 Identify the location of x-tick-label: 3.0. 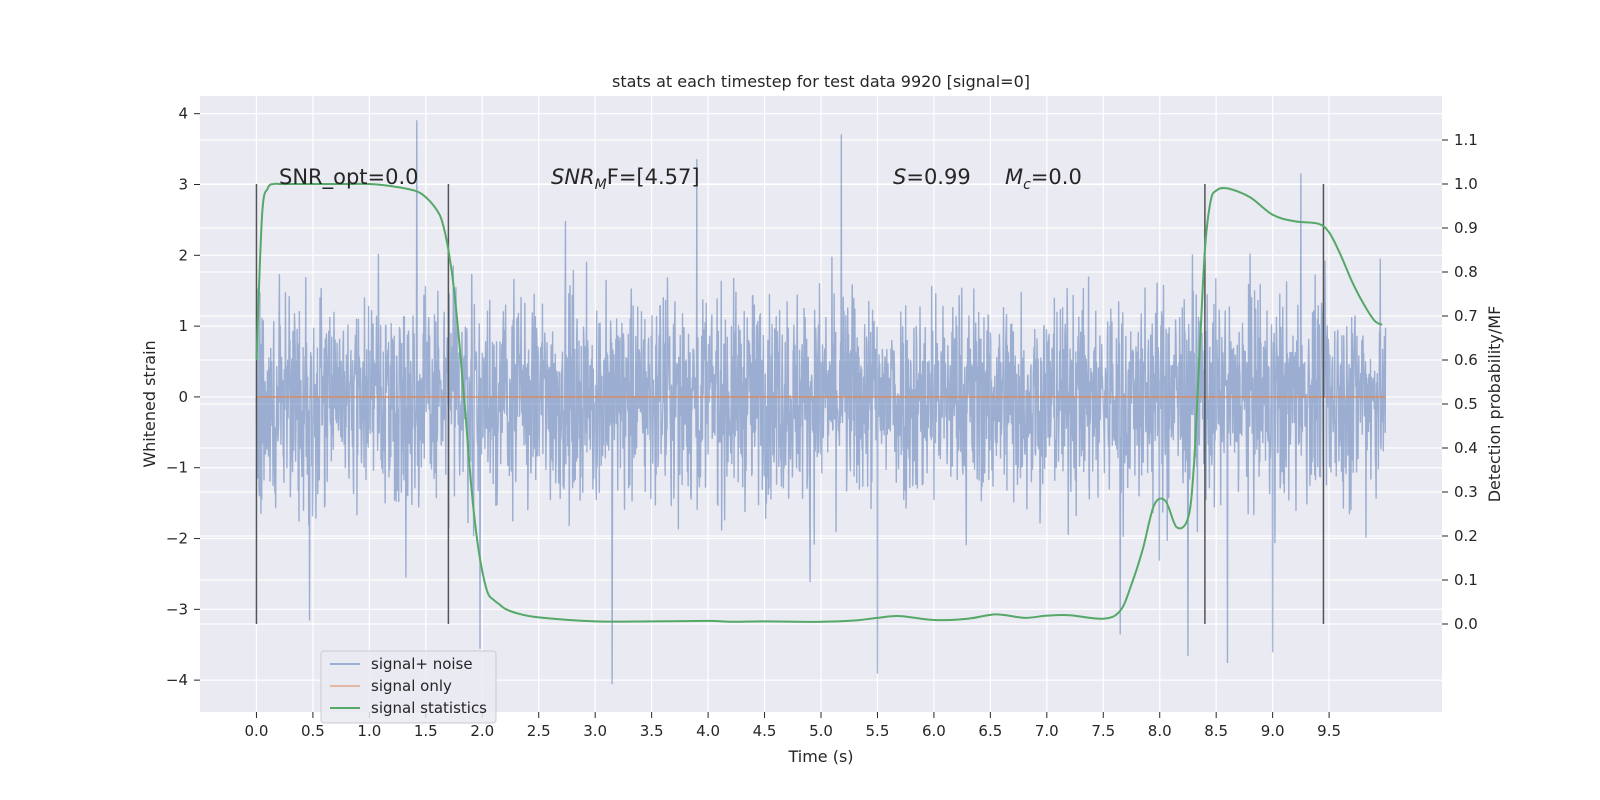
(595, 731).